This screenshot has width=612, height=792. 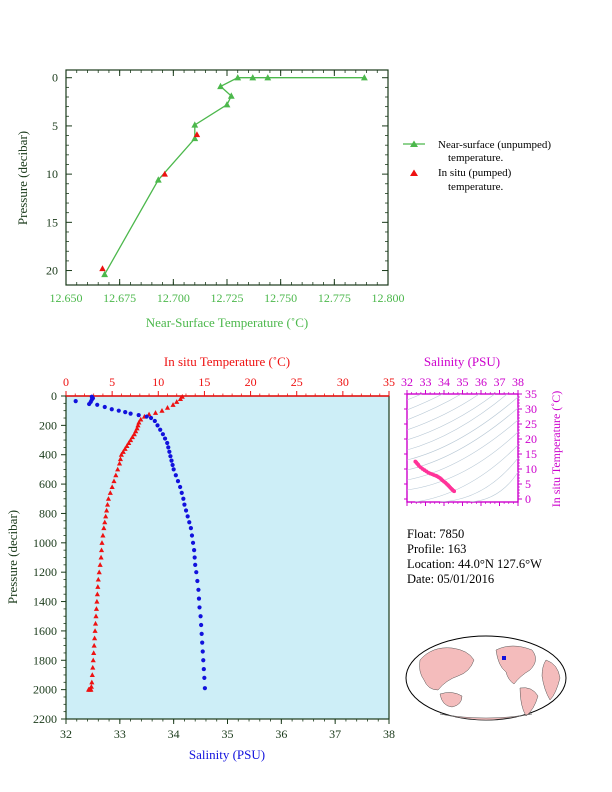 What do you see at coordinates (476, 158) in the screenshot?
I see `legend-unpumped-label-line2: temperature.` at bounding box center [476, 158].